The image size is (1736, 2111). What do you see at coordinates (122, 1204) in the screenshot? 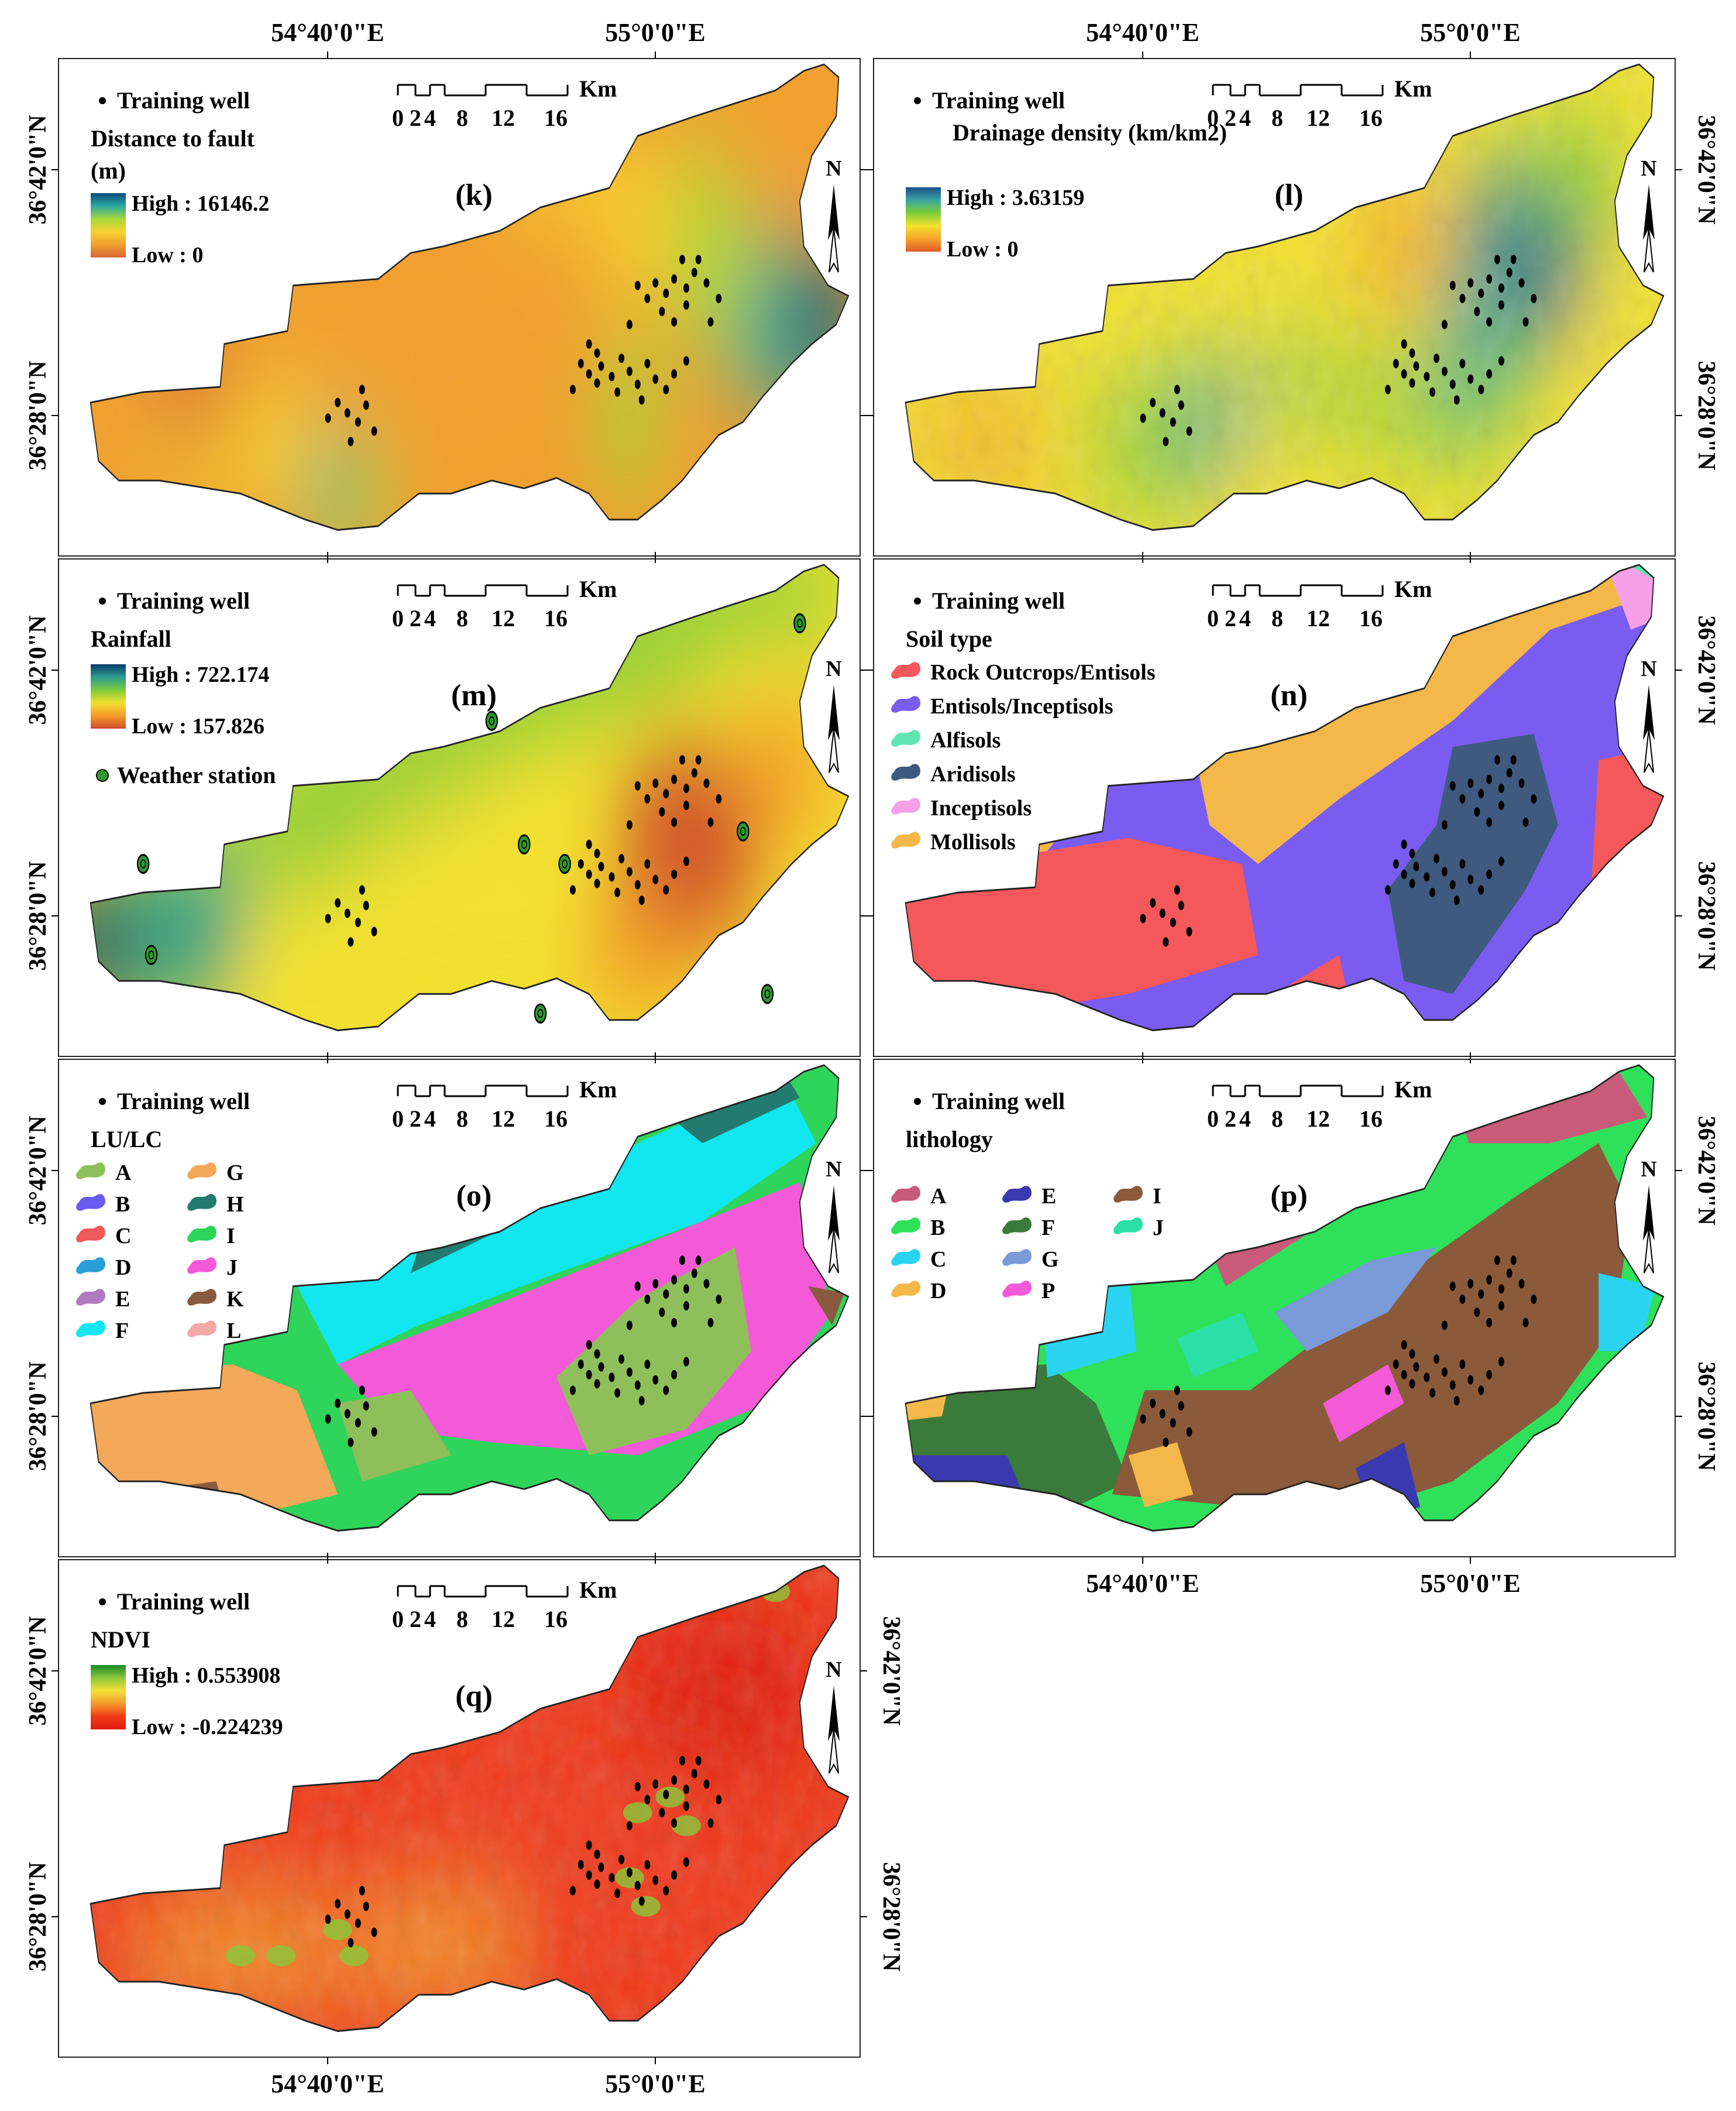
I see `legend-class-label: B` at bounding box center [122, 1204].